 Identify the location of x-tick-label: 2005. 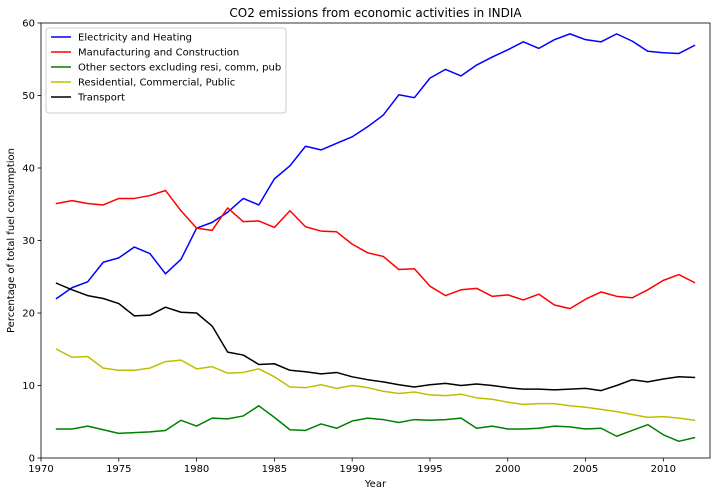
(585, 469).